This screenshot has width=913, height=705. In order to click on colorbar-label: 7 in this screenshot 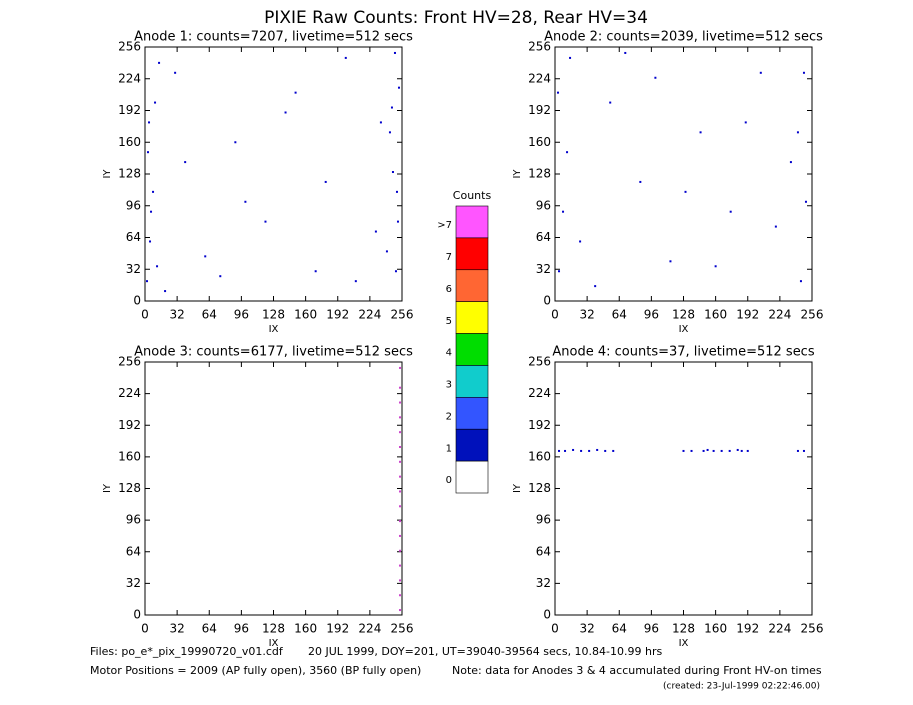, I will do `click(449, 257)`.